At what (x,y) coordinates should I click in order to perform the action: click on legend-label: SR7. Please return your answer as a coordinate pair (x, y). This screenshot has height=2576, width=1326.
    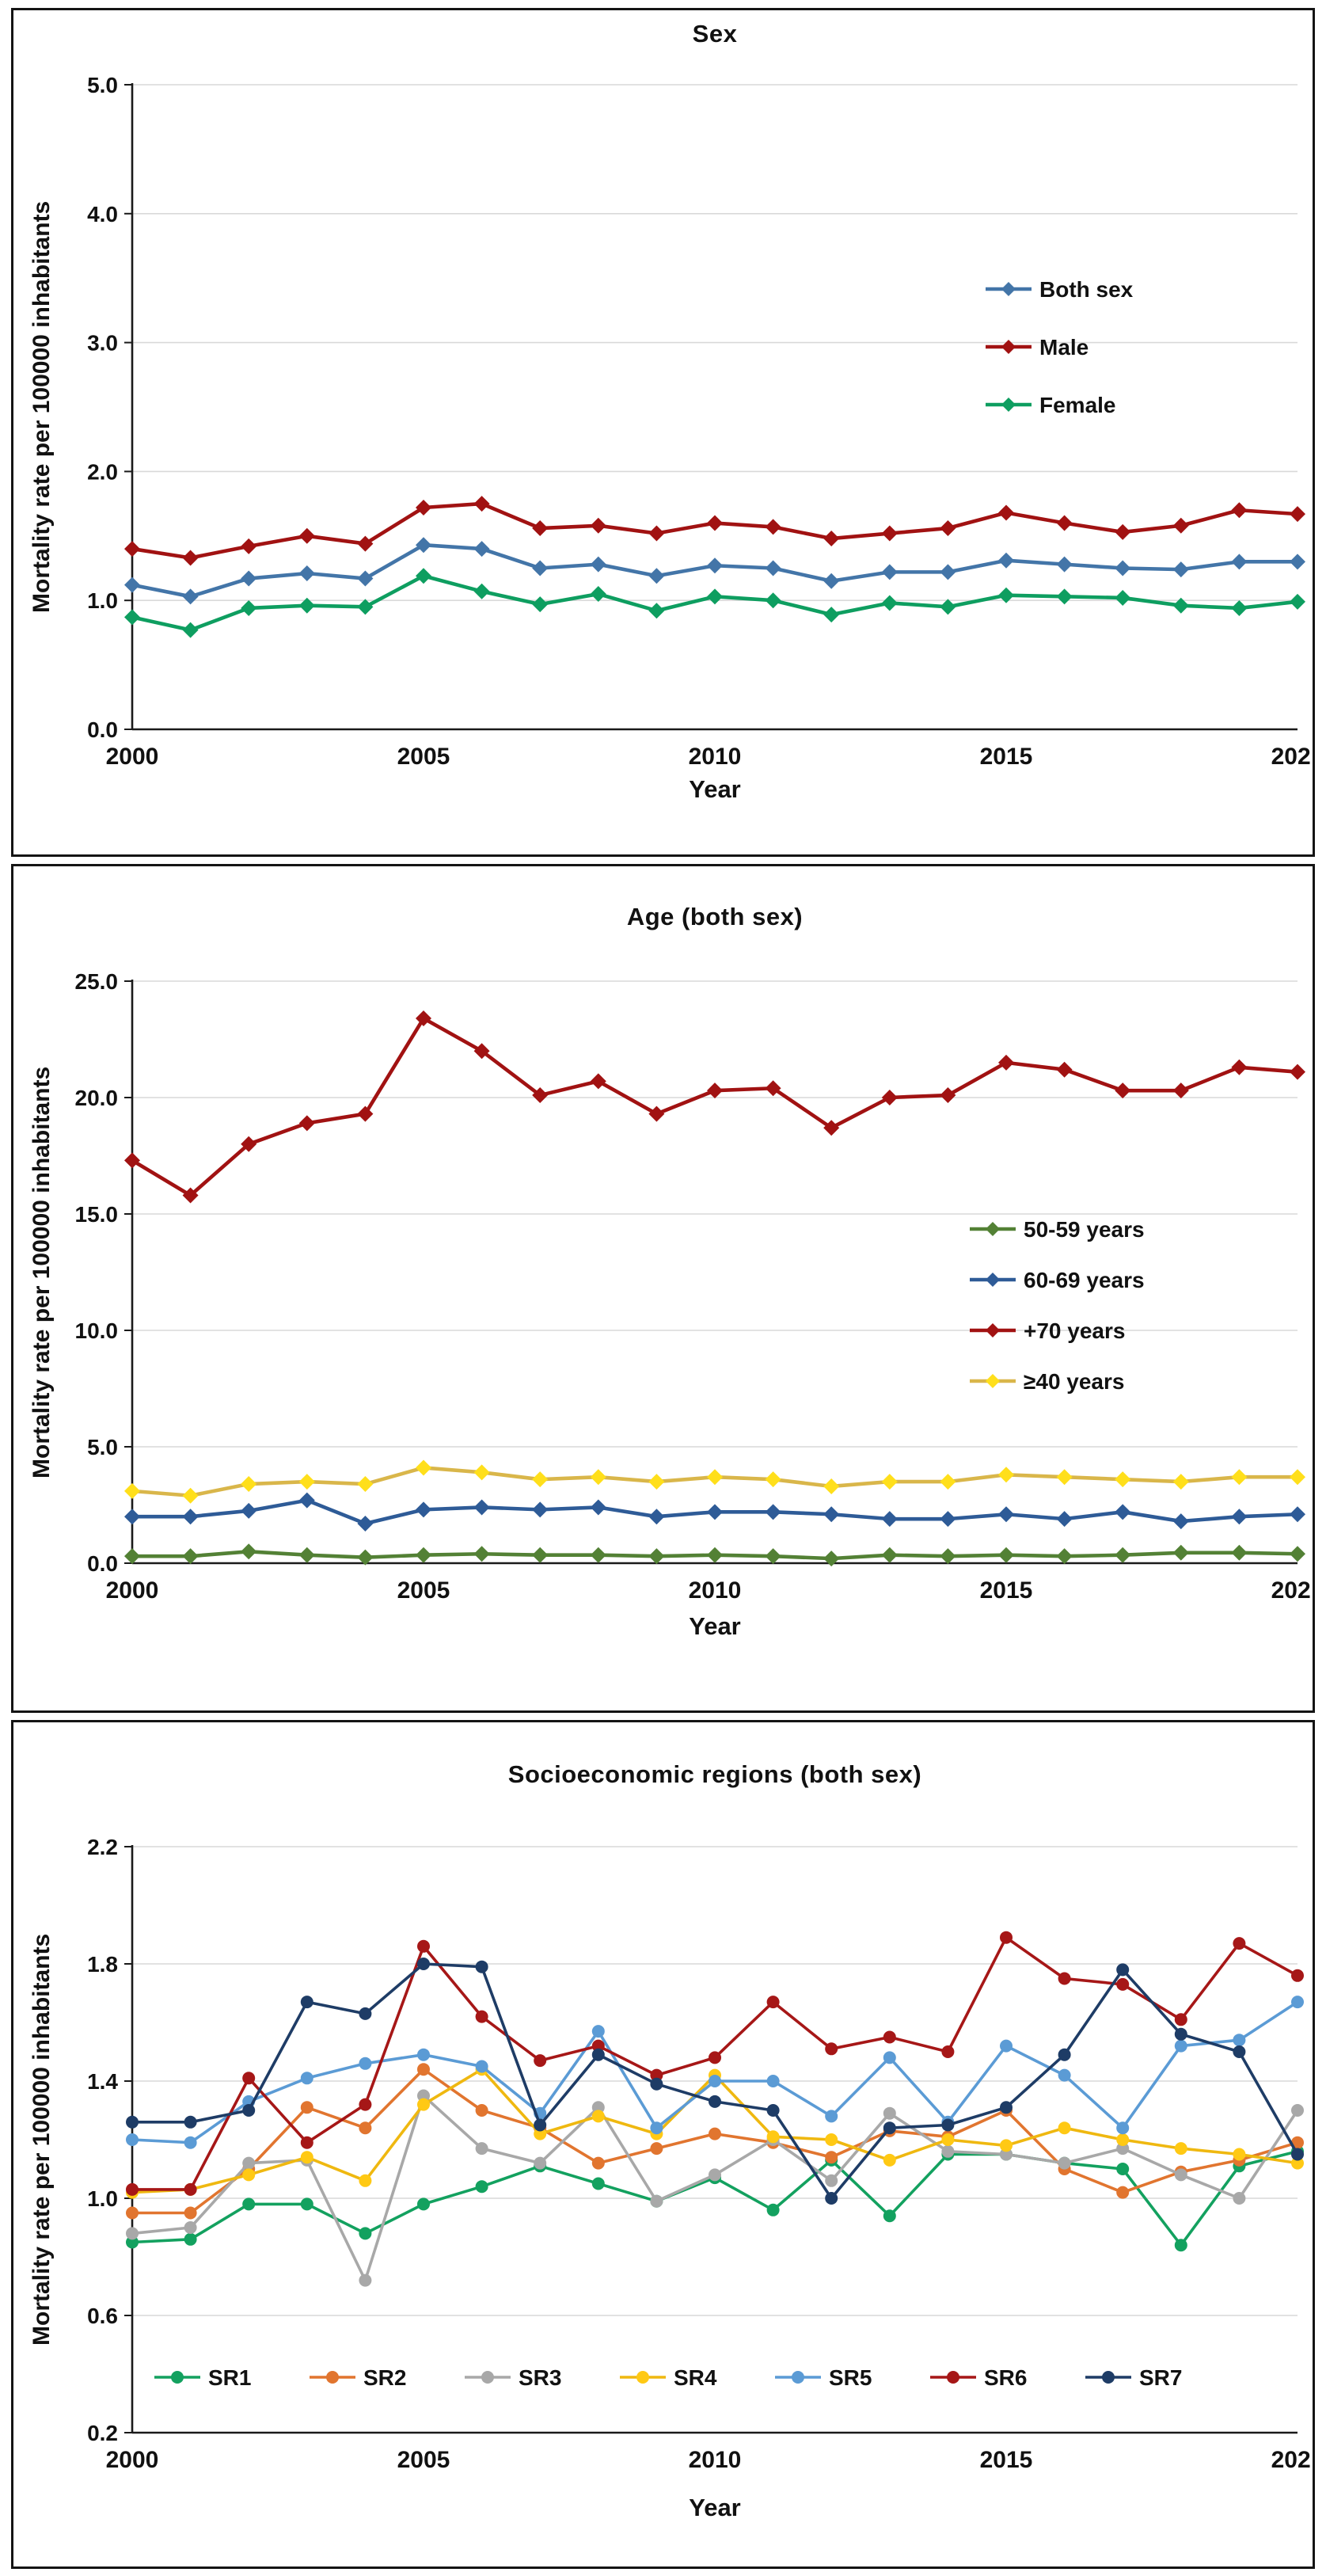
    Looking at the image, I should click on (1160, 2377).